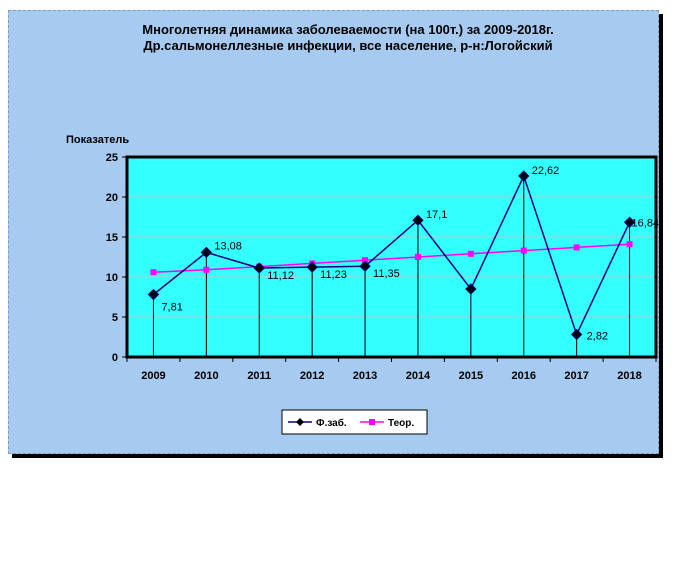 This screenshot has width=696, height=564. I want to click on y-tick-label: 10, so click(112, 278).